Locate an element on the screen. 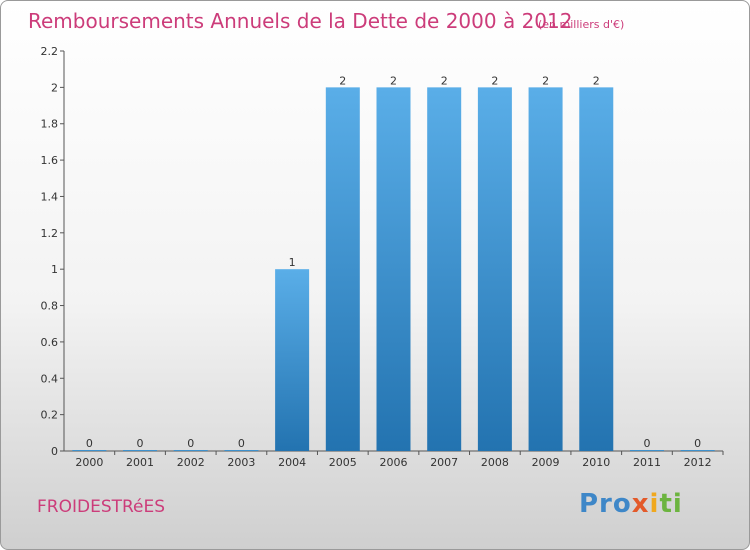  x-tick-label: 2009 is located at coordinates (546, 462).